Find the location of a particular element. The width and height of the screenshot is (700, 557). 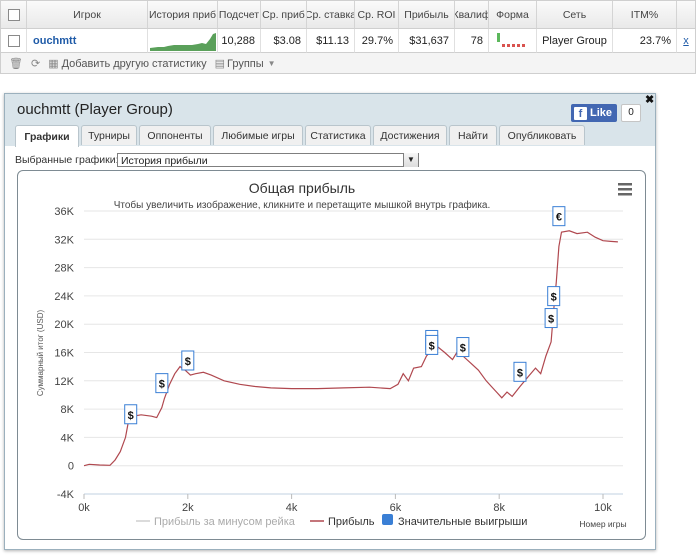

header-player: Игрок is located at coordinates (87, 15).